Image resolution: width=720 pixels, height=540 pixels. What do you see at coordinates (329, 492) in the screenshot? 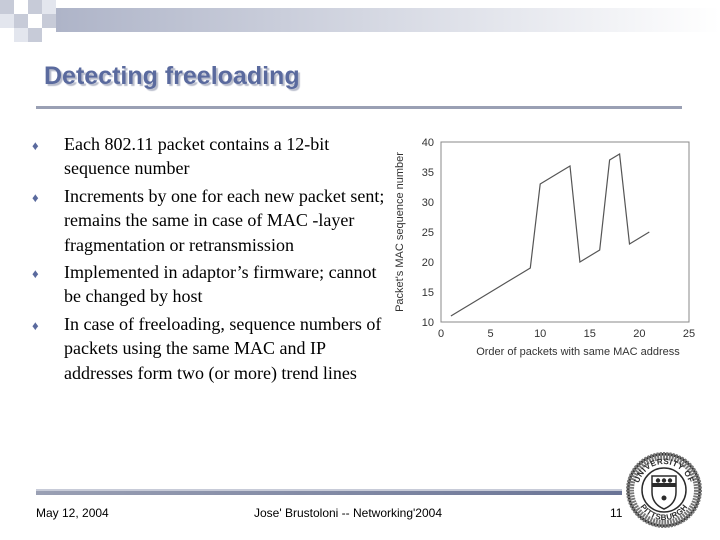
I see `footer-divider` at bounding box center [329, 492].